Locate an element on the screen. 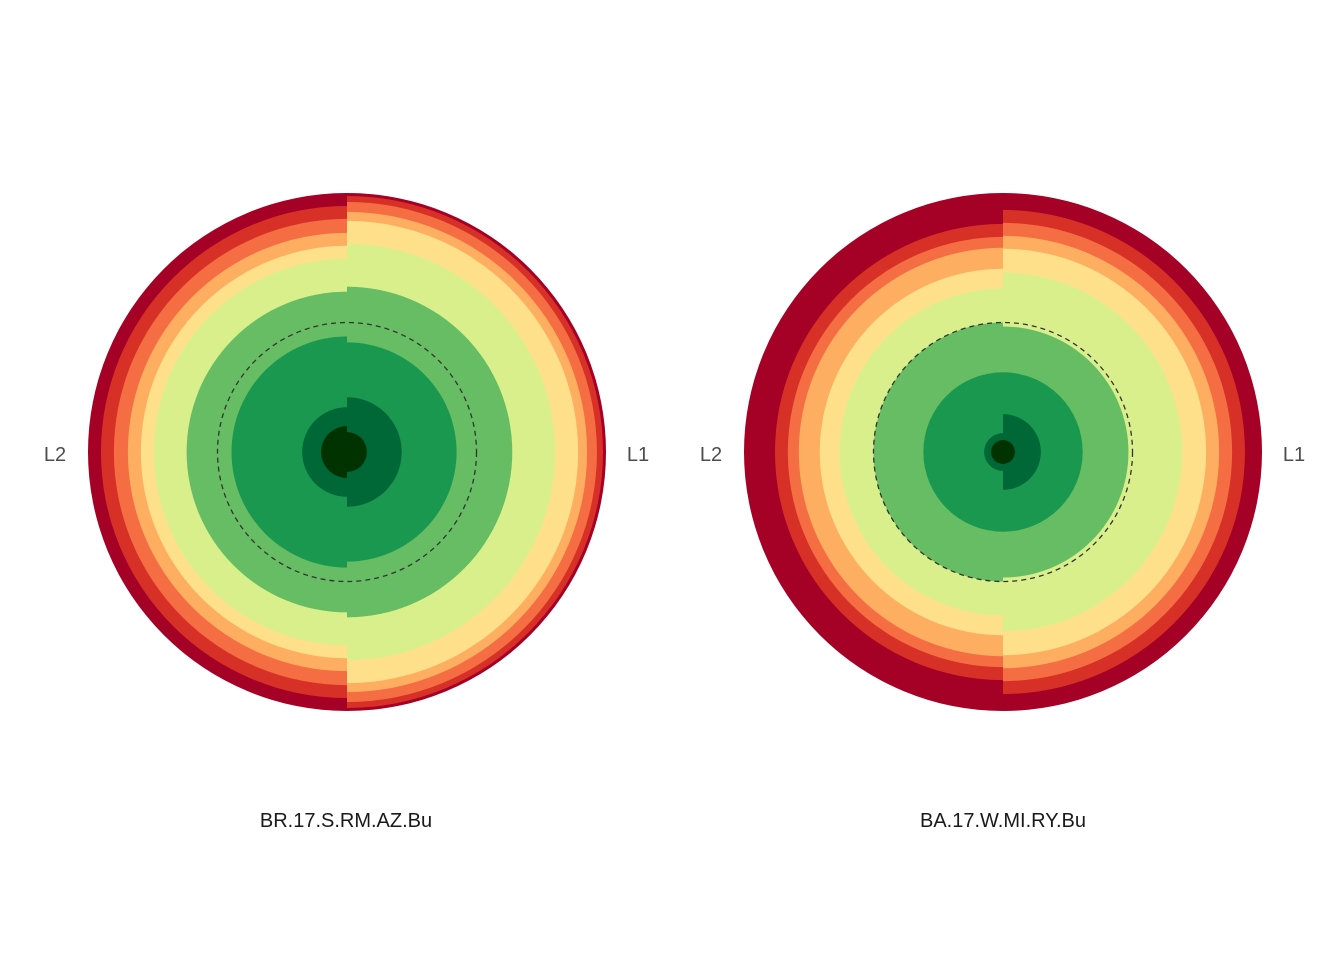  panel-1-right-label: L1 is located at coordinates (638, 455).